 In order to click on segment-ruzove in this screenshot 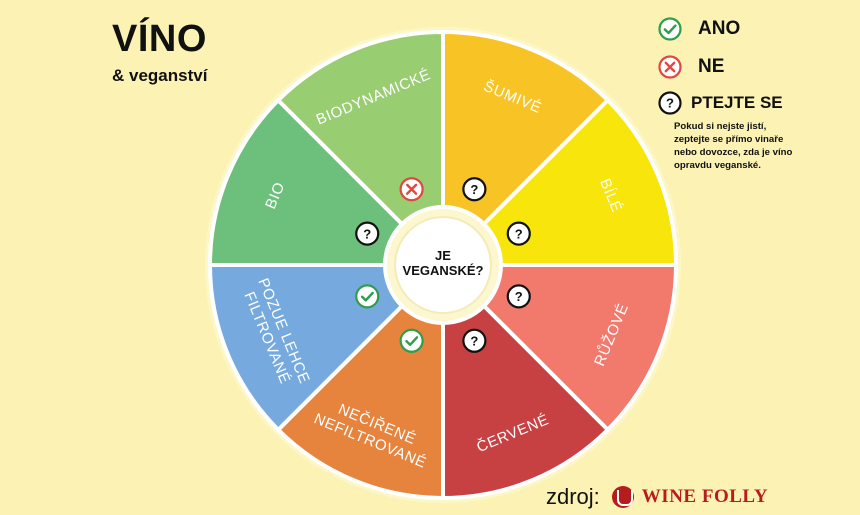, I will do `click(580, 348)`.